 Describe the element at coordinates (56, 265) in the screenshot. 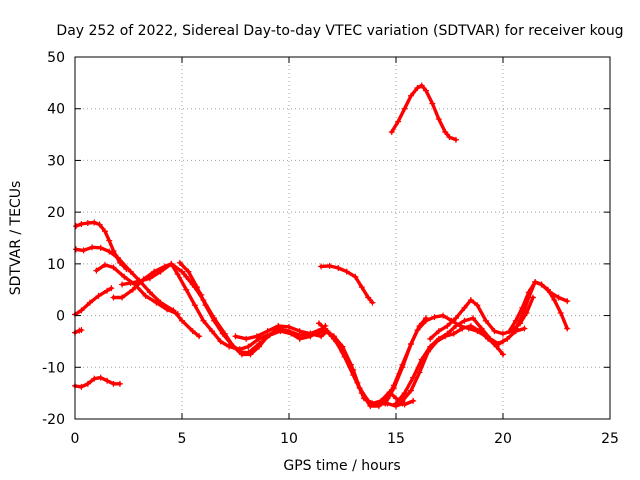

I see `y-tick-label: 10` at that location.